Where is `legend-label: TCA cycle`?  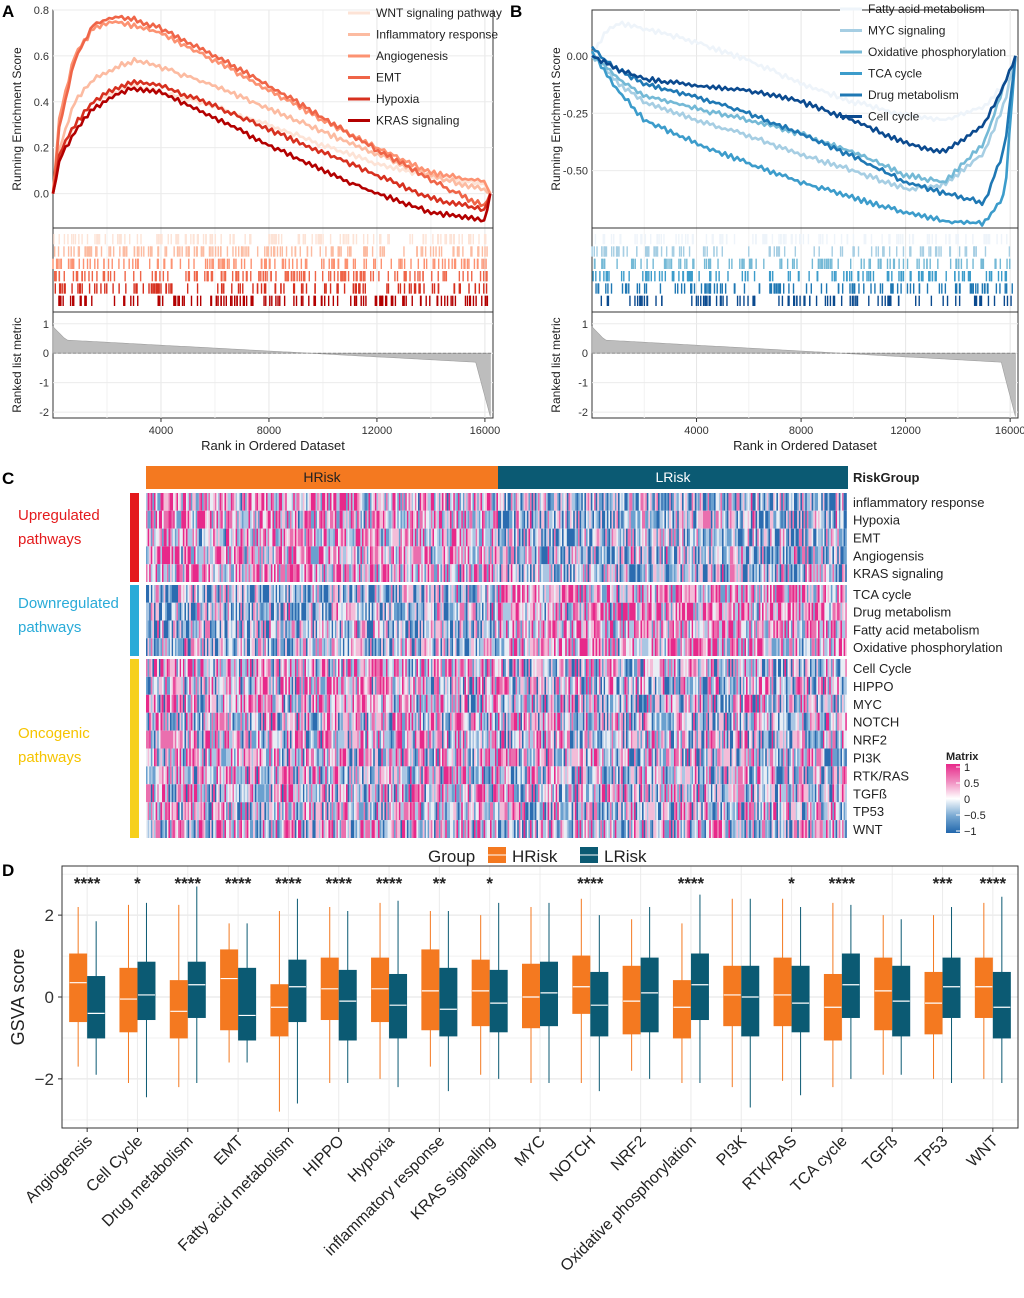
legend-label: TCA cycle is located at coordinates (895, 74).